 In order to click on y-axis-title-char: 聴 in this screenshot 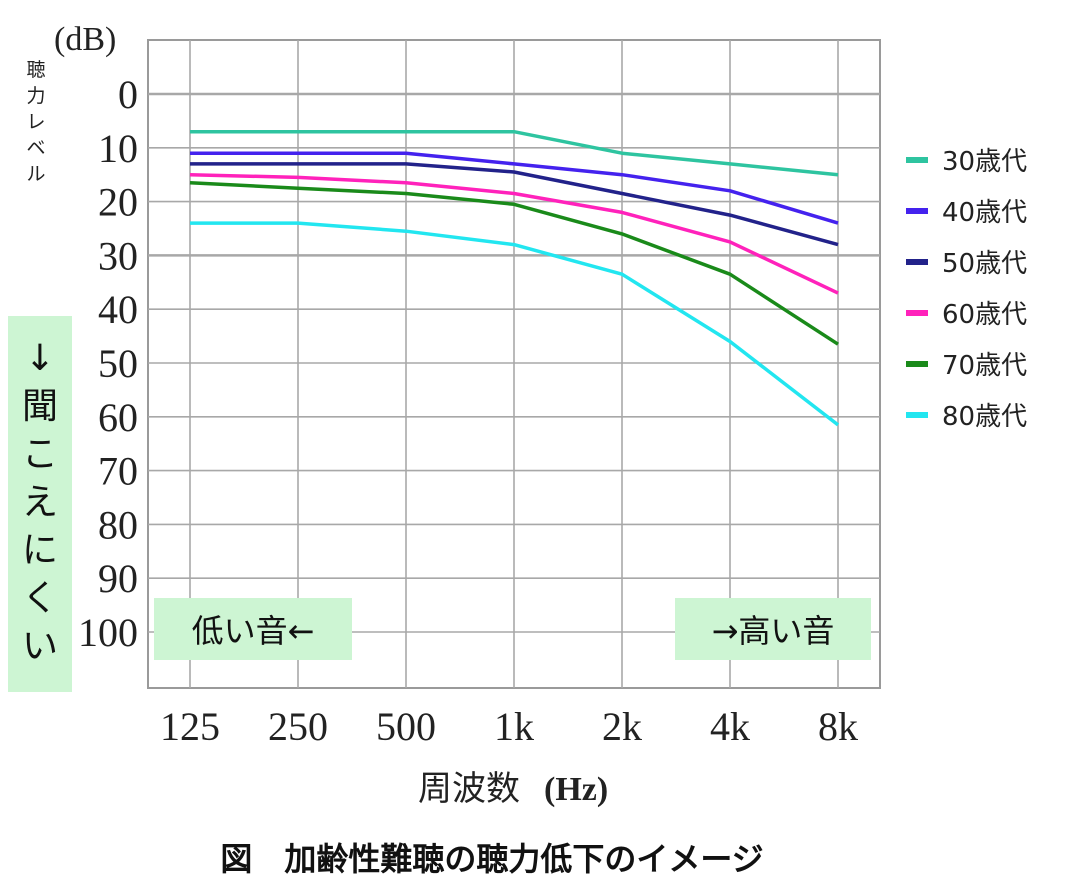, I will do `click(35, 70)`.